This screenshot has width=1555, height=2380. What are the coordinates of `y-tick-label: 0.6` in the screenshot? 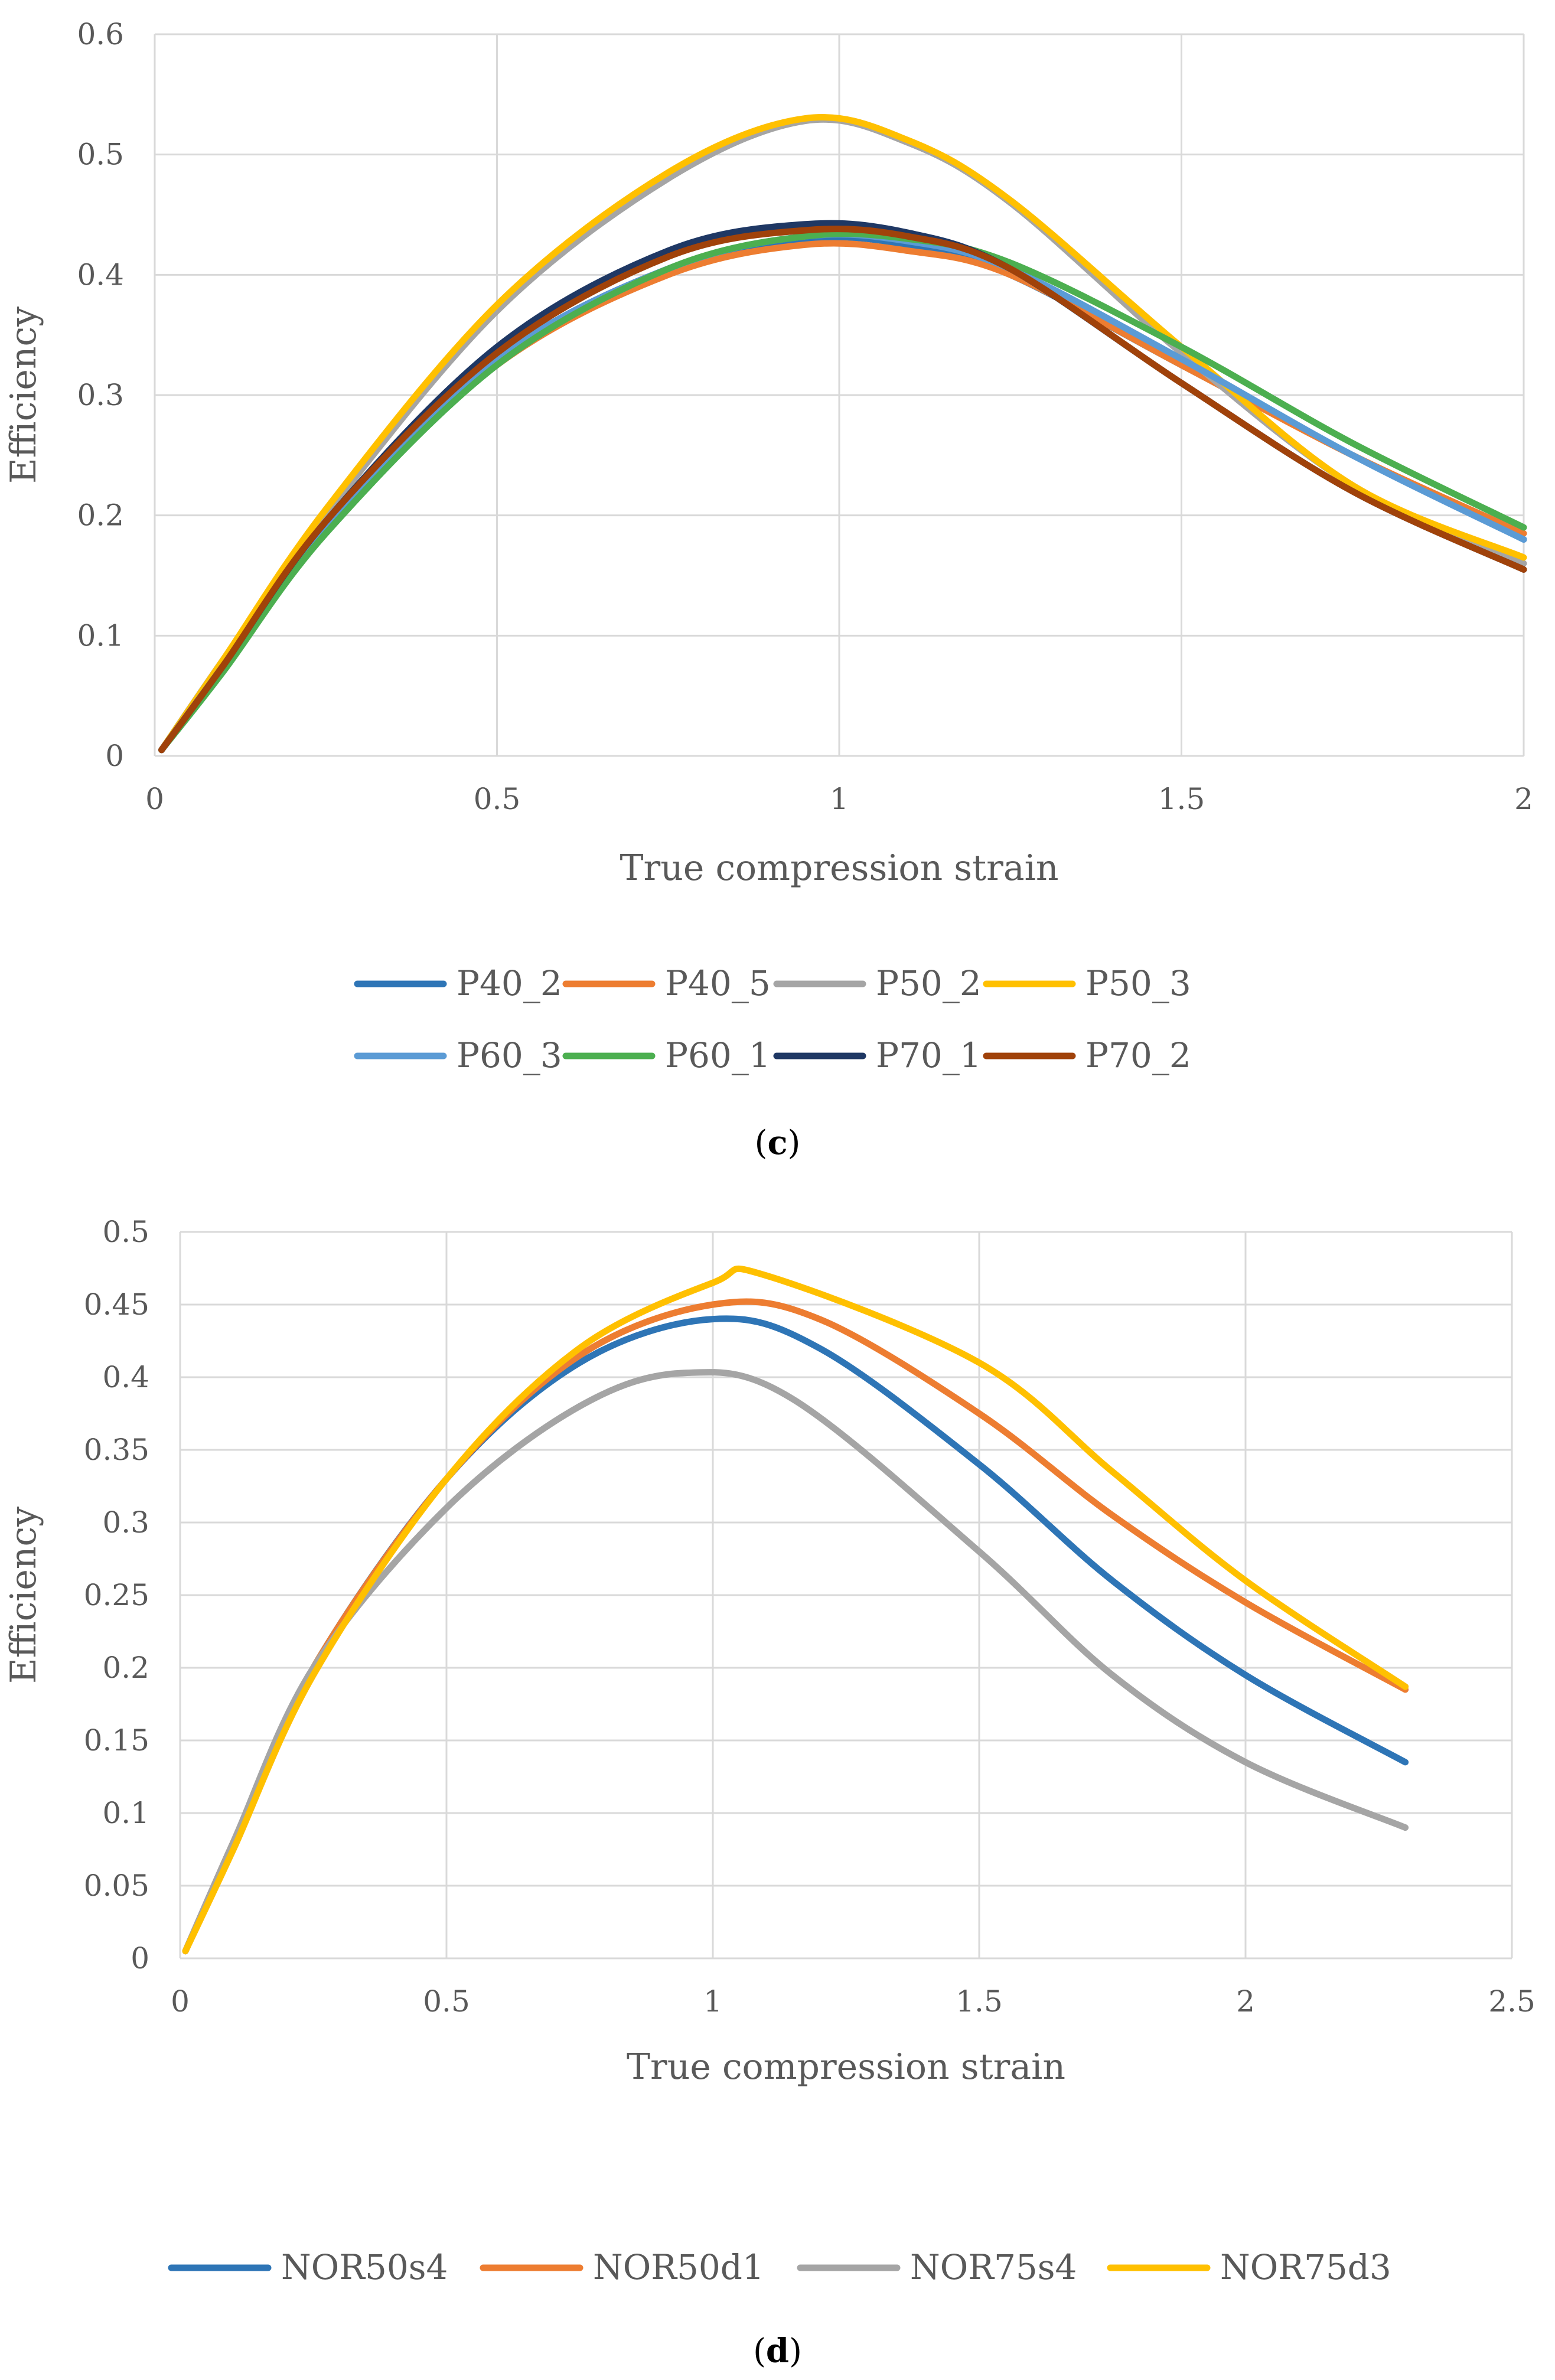 It's located at (100, 34).